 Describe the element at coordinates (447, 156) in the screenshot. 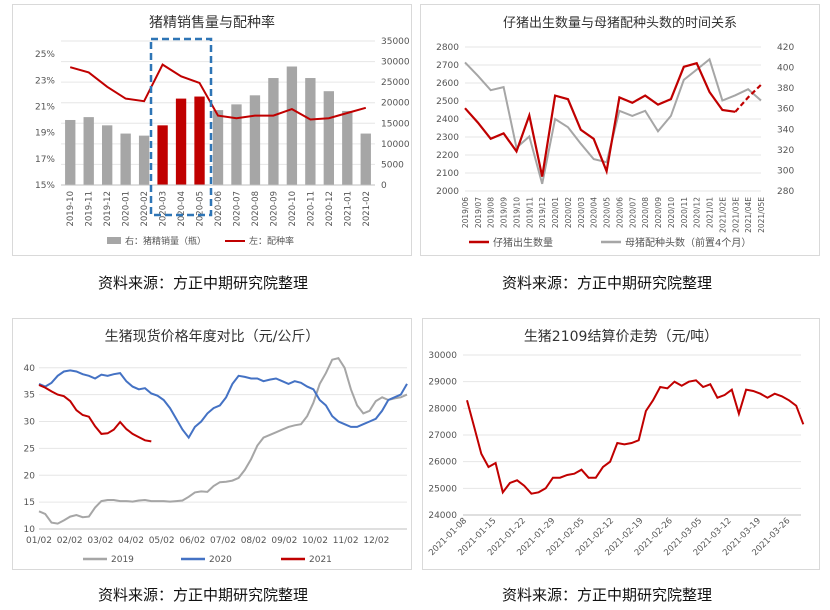

I see `y-tick-label-left: 2200` at that location.